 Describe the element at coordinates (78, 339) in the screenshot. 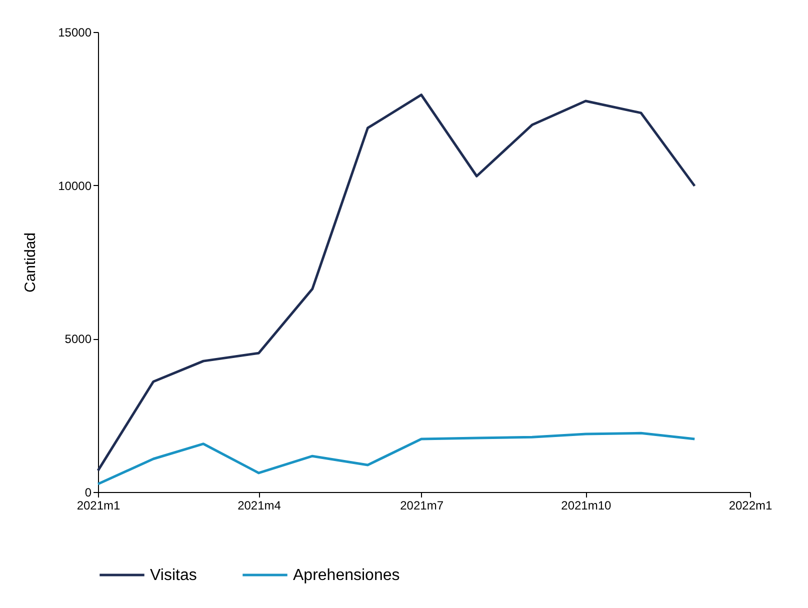

I see `y-tick-label: 5000` at that location.